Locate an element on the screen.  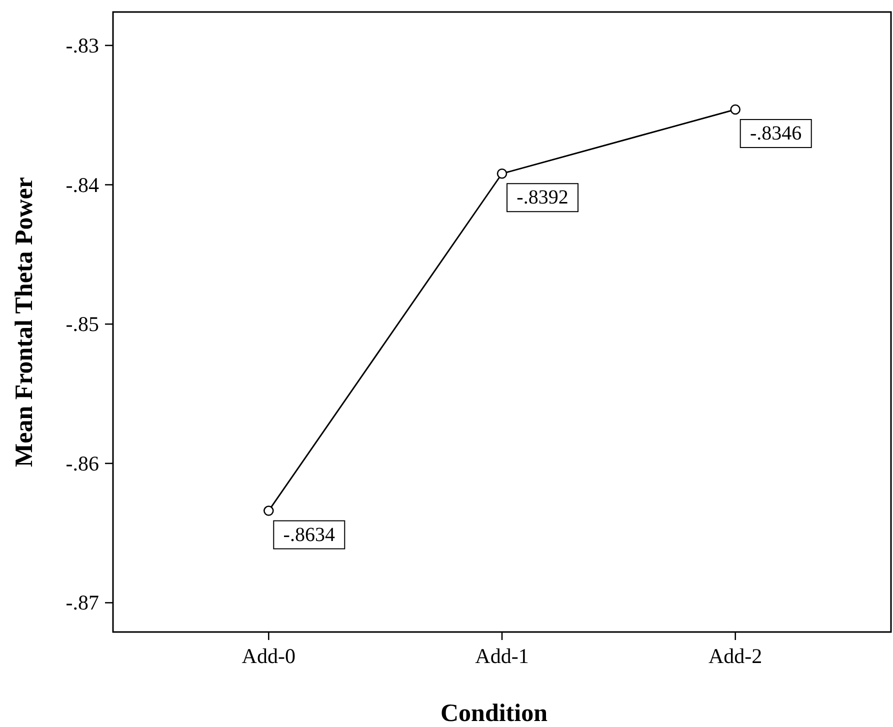
data-label: -.8346 is located at coordinates (776, 133).